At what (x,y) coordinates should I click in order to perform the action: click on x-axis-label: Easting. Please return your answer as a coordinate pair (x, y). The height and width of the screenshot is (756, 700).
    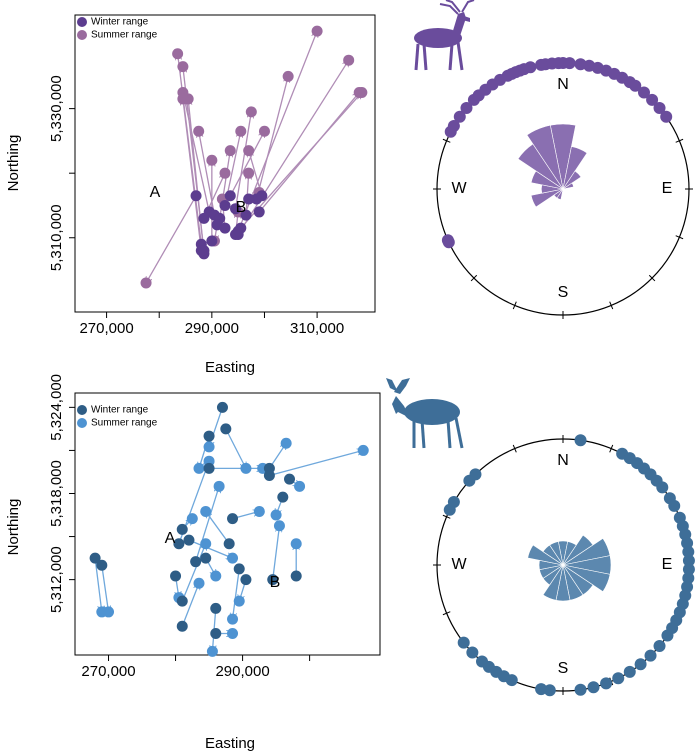
    Looking at the image, I should click on (230, 743).